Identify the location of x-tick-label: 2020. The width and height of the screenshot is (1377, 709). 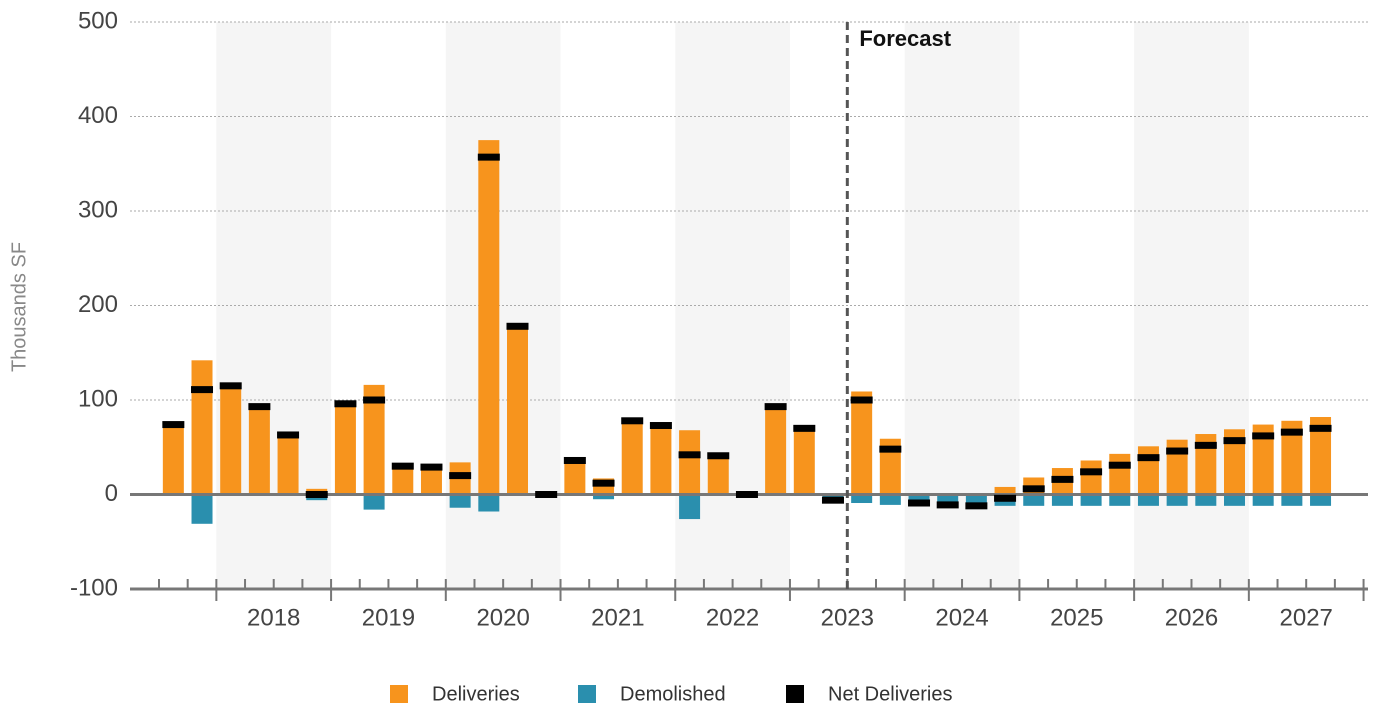
(502, 617).